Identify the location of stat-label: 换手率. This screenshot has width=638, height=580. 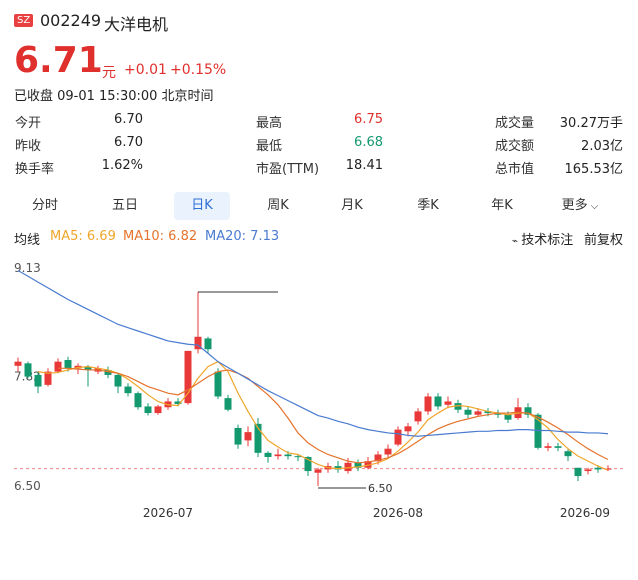
(35, 169).